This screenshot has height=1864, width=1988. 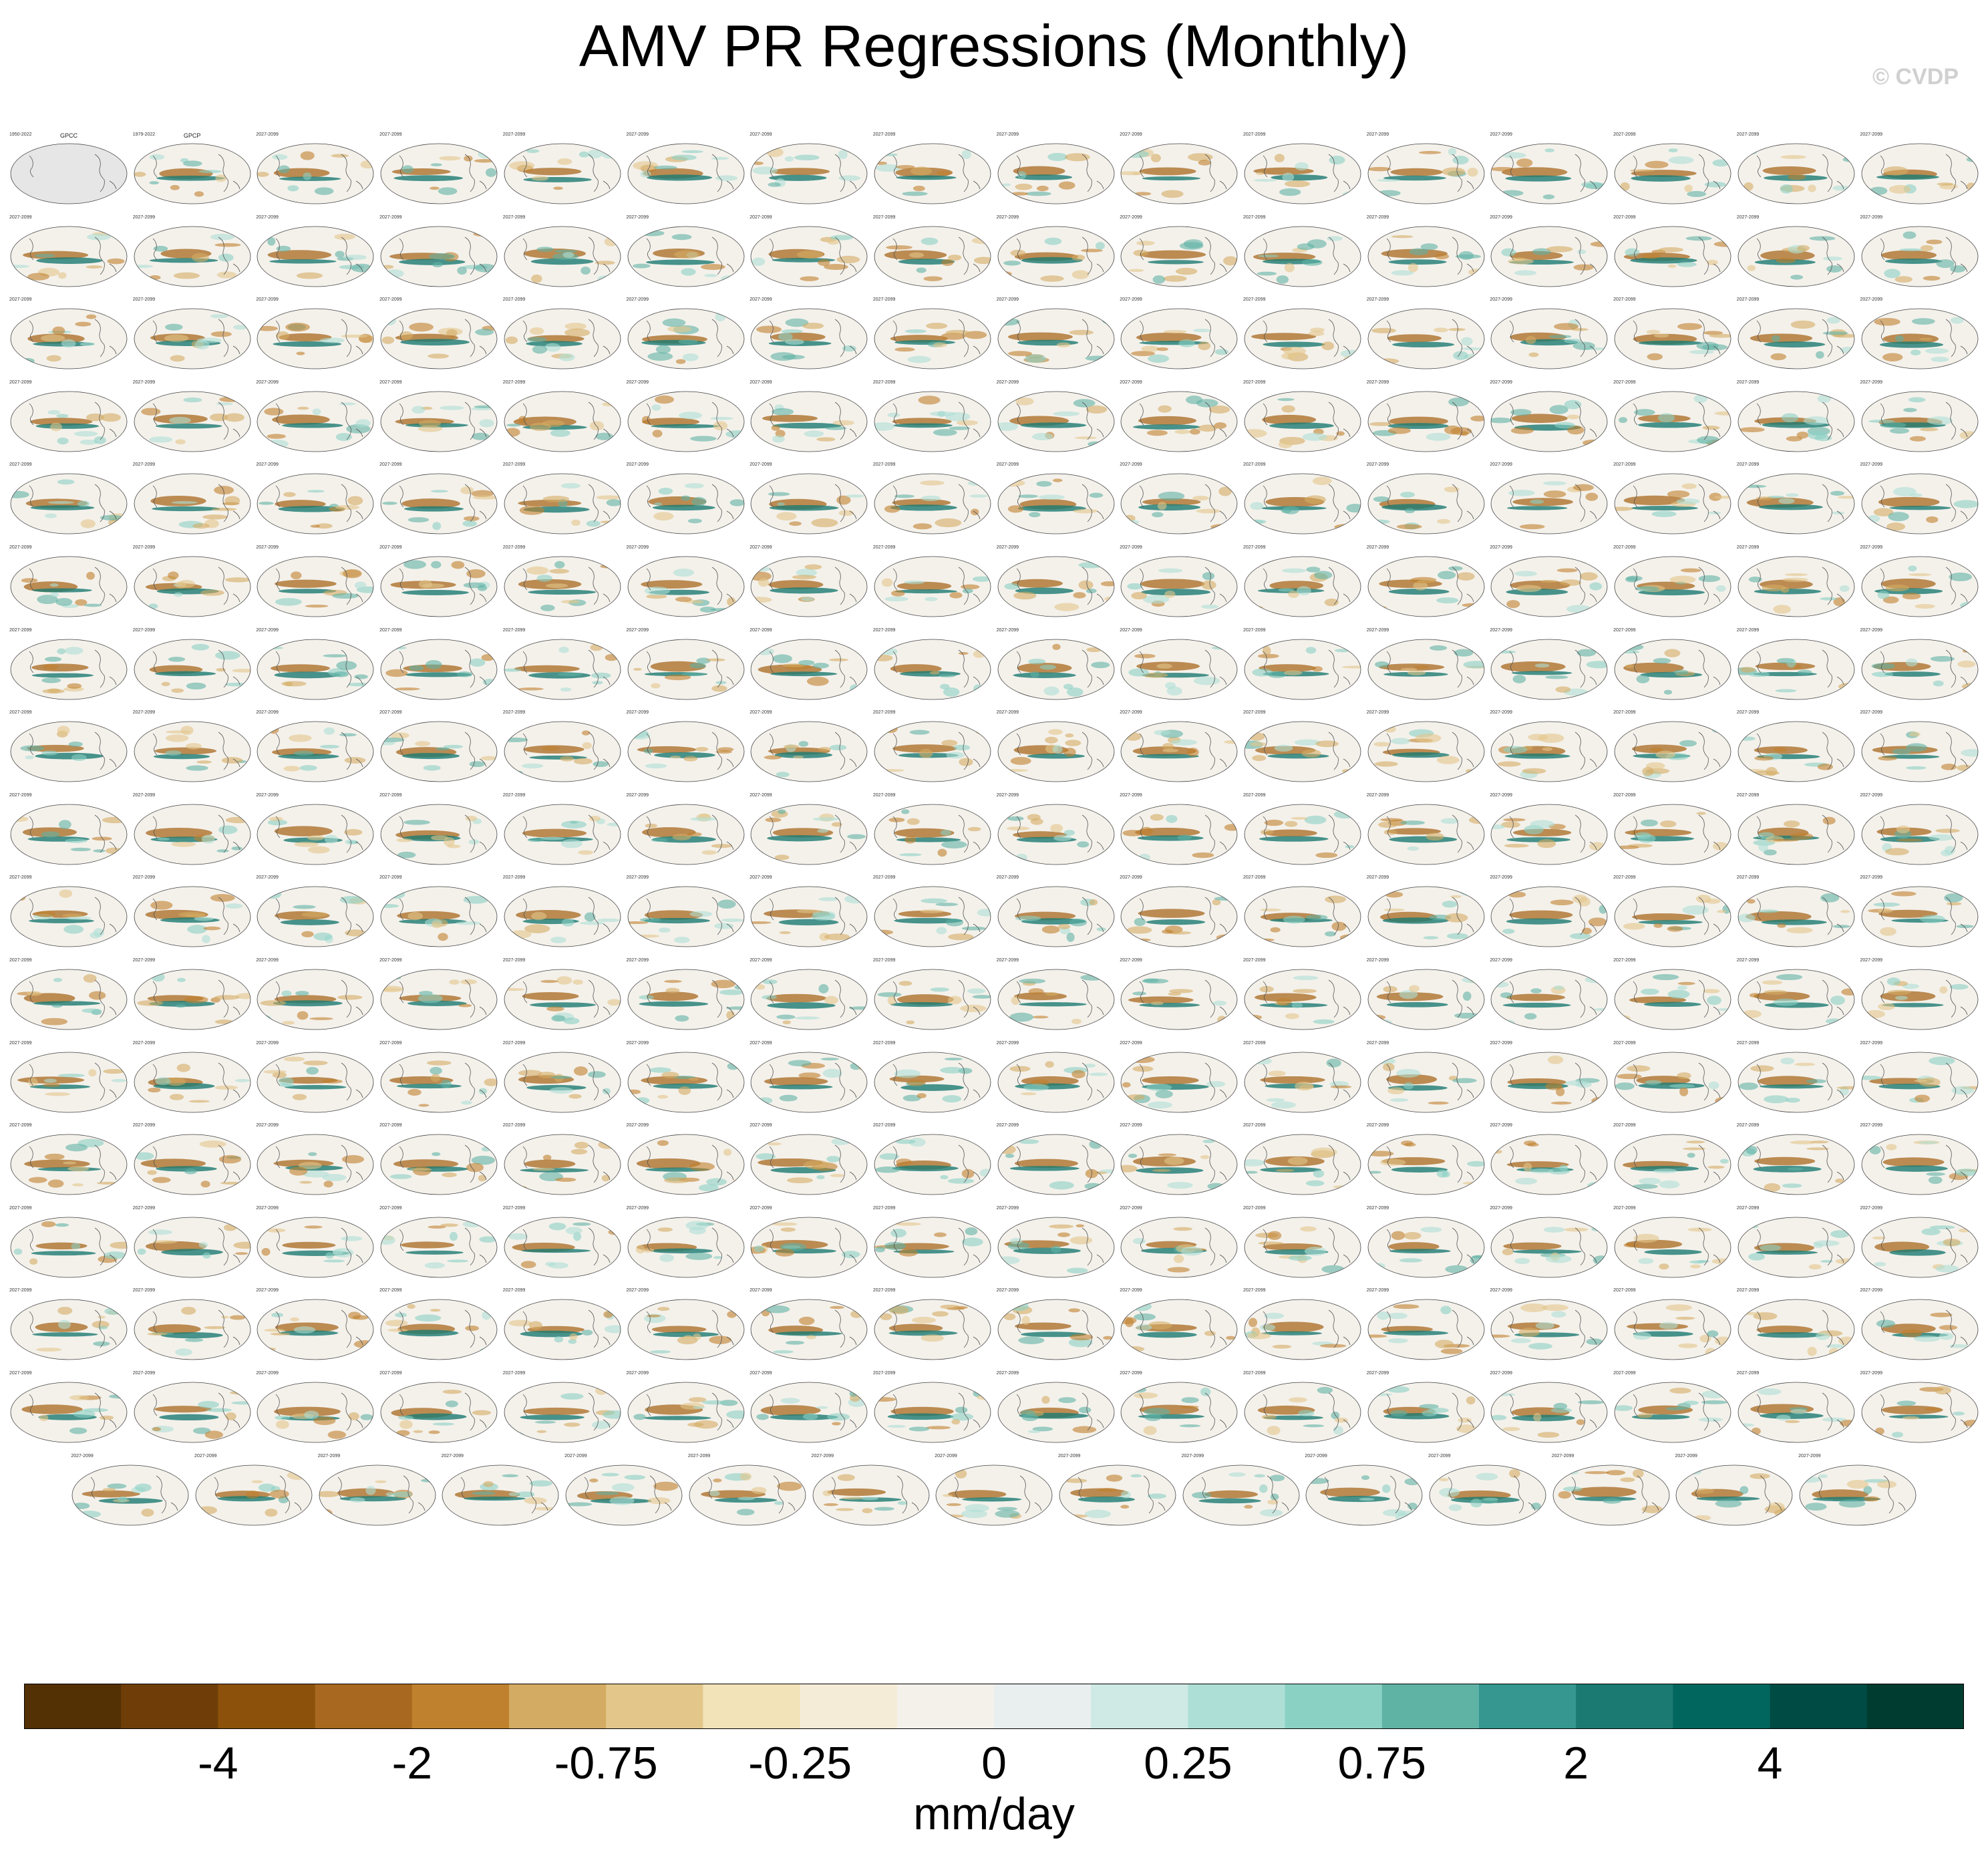 What do you see at coordinates (1381, 1763) in the screenshot?
I see `colorbar-tick-label: 0.75` at bounding box center [1381, 1763].